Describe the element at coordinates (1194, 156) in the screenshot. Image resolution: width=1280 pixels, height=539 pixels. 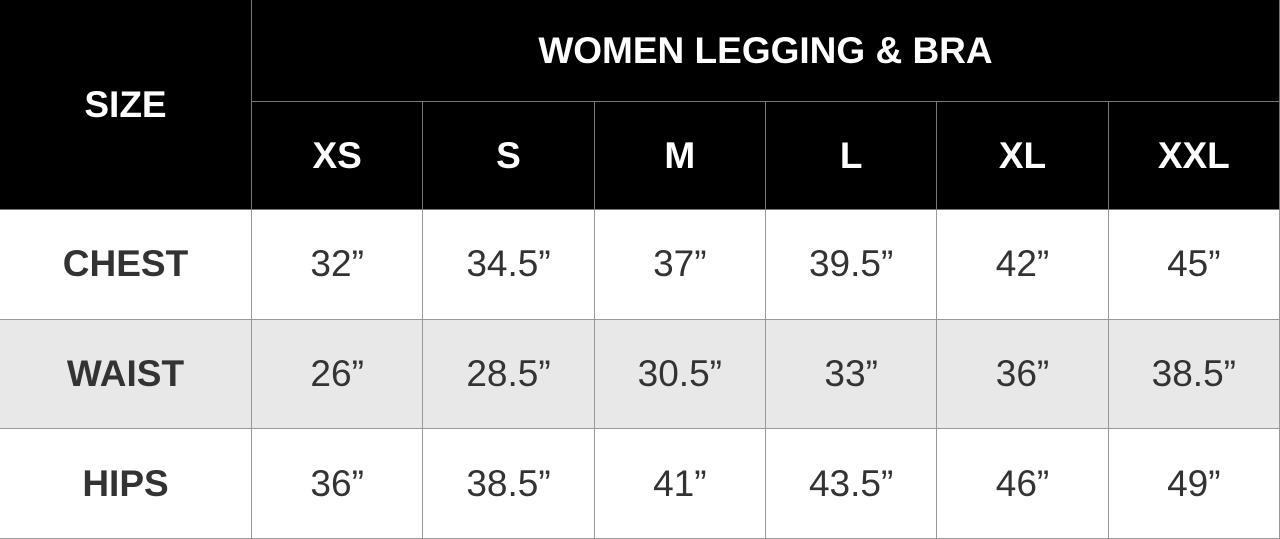
I see `size-header: XXL` at that location.